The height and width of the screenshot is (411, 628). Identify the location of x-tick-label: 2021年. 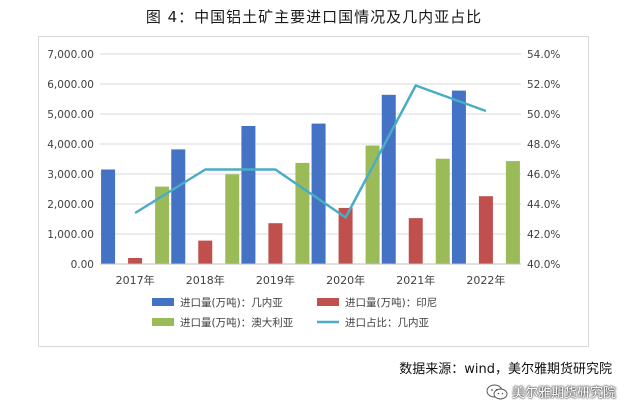
(415, 280).